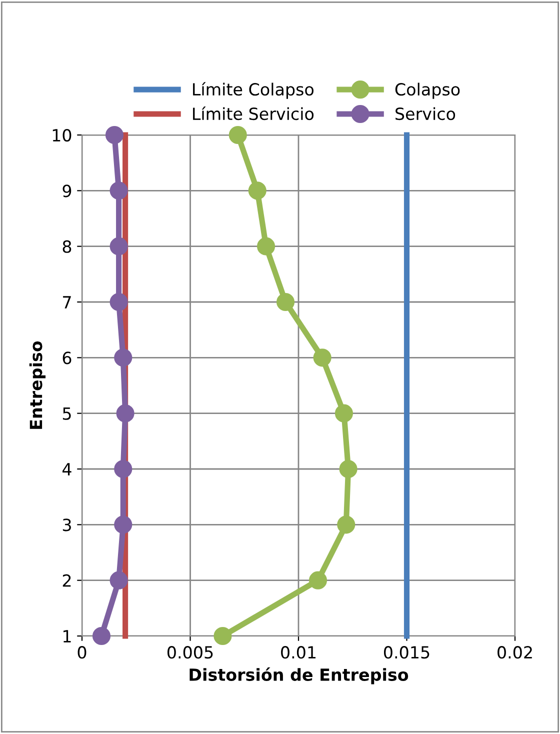 This screenshot has width=560, height=734. I want to click on y-tick-label: 6, so click(67, 358).